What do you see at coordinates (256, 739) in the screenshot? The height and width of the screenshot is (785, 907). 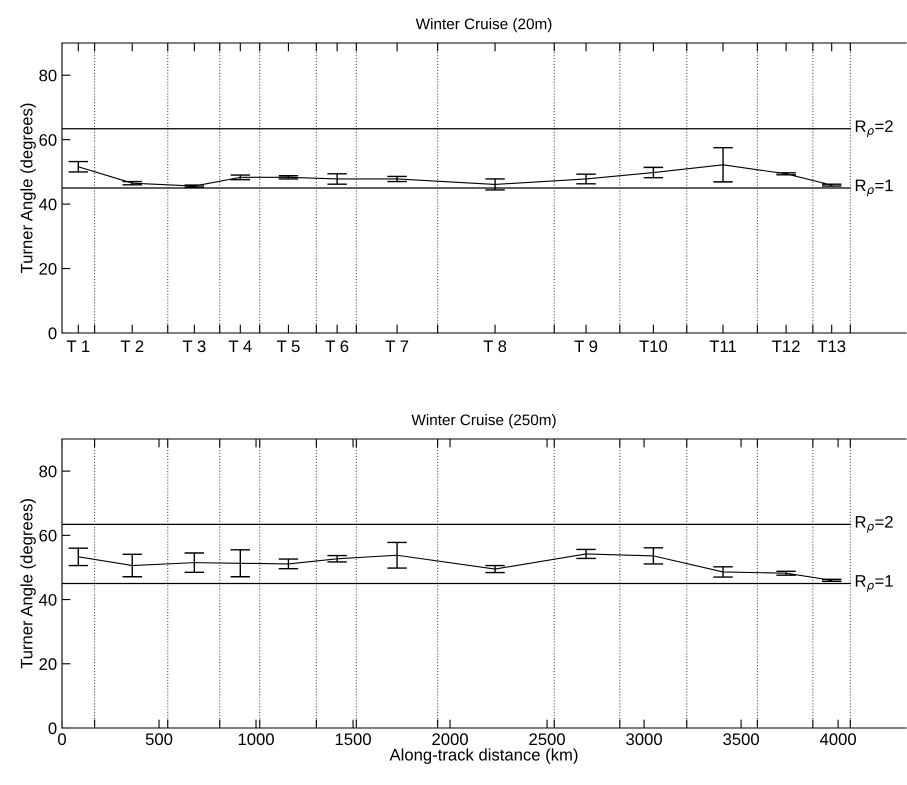 I see `x-tick-label: 1000` at bounding box center [256, 739].